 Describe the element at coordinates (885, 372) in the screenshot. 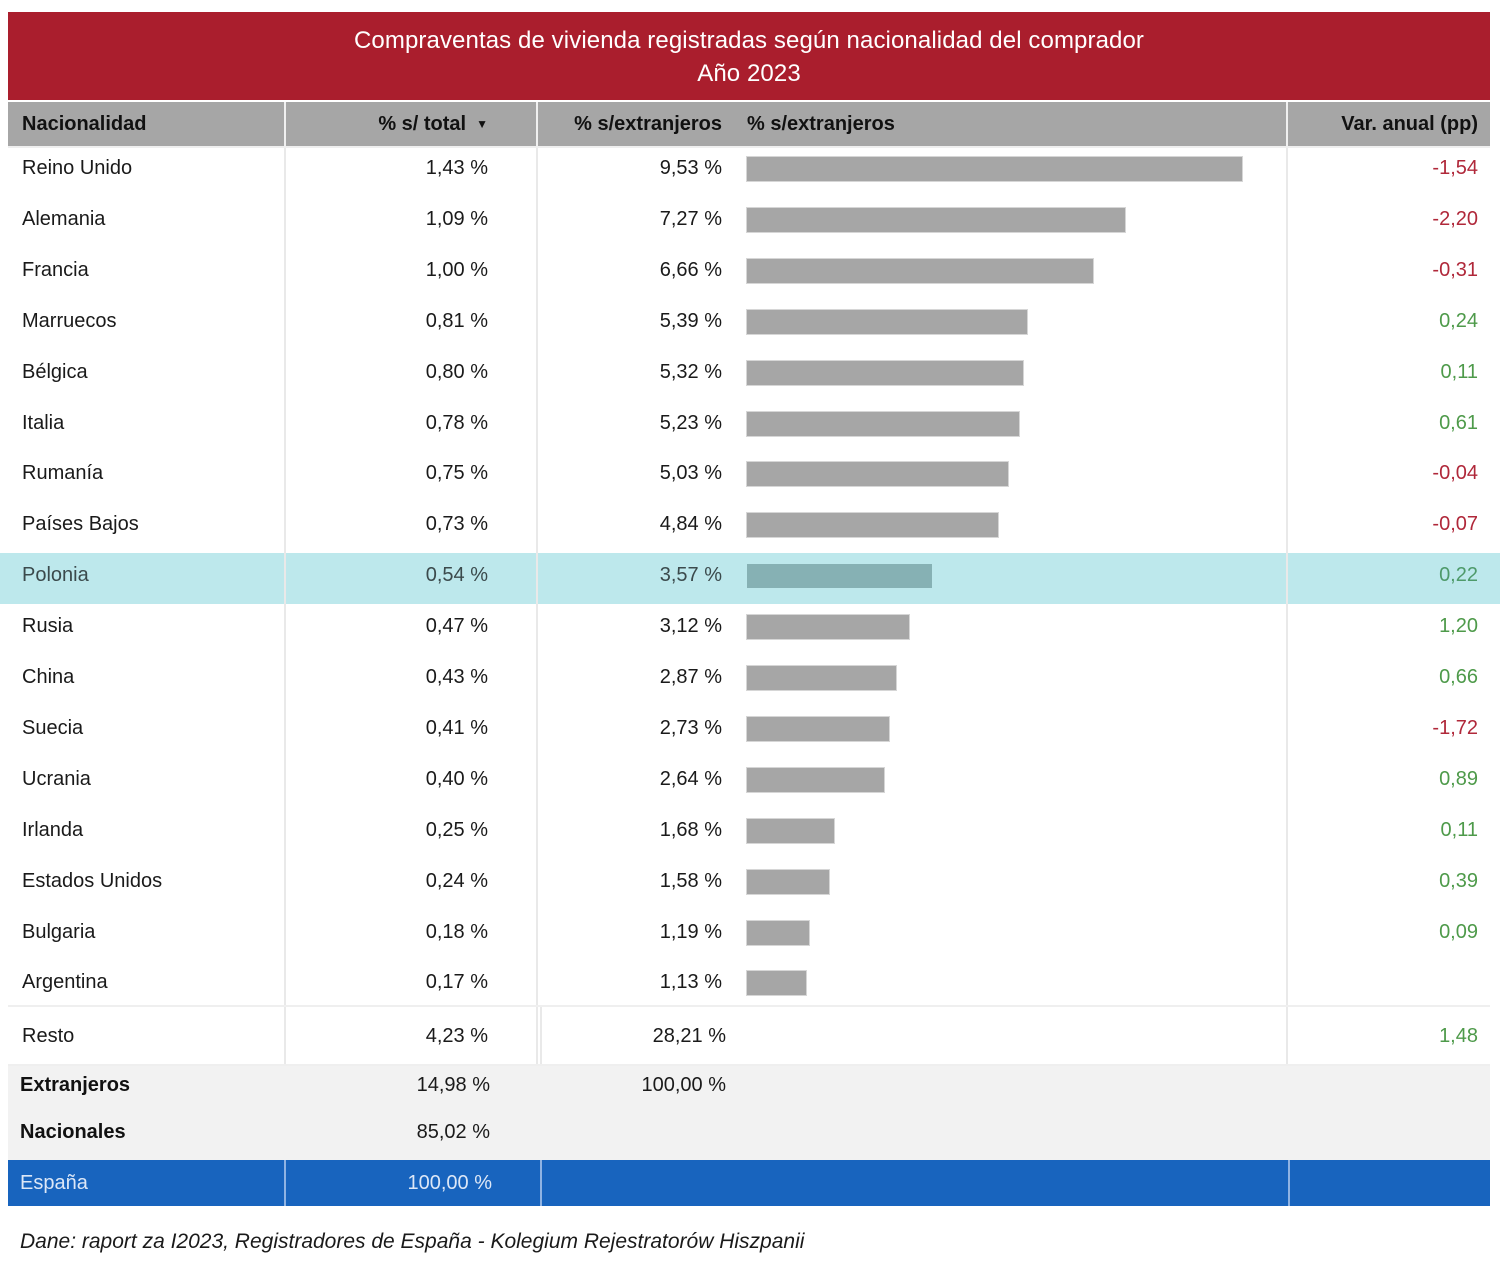

I see `bar-bélgica` at that location.